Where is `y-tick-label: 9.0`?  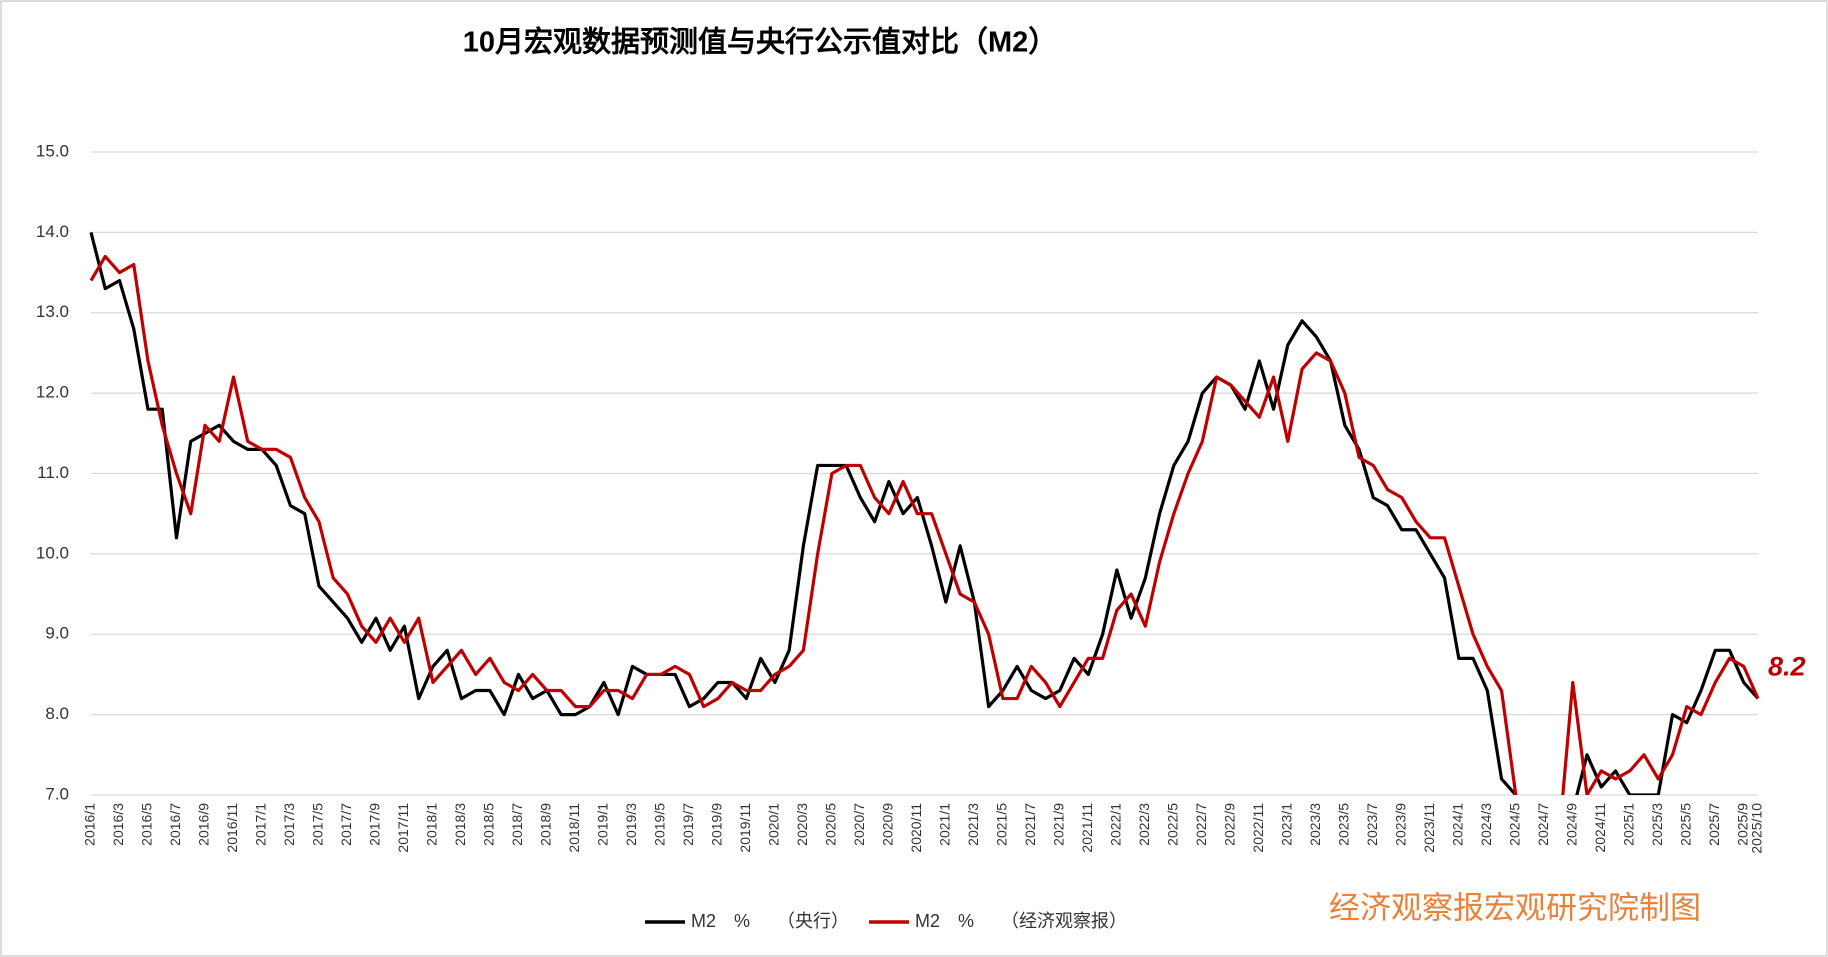
y-tick-label: 9.0 is located at coordinates (57, 633).